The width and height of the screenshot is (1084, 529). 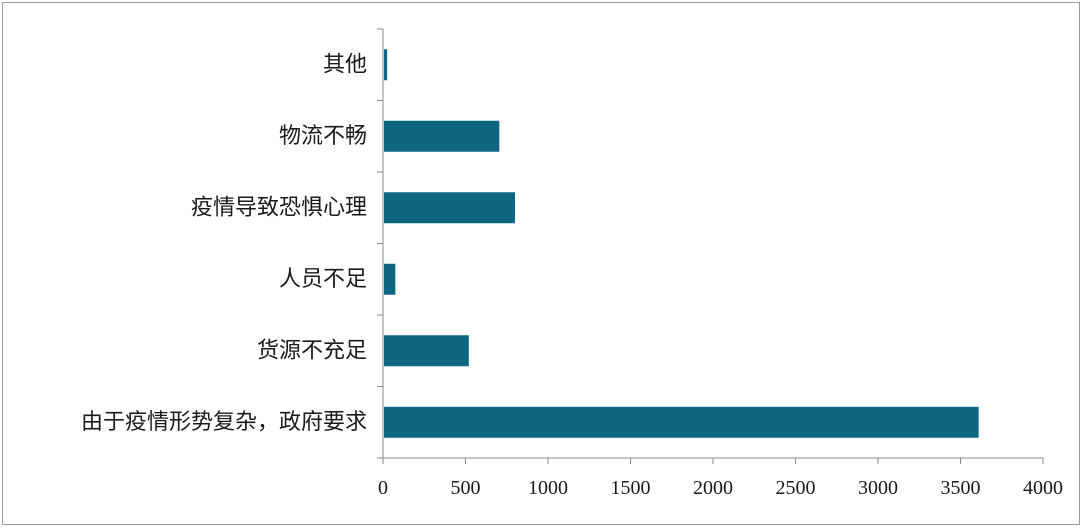 I want to click on category-label: 物流不畅, so click(x=323, y=136).